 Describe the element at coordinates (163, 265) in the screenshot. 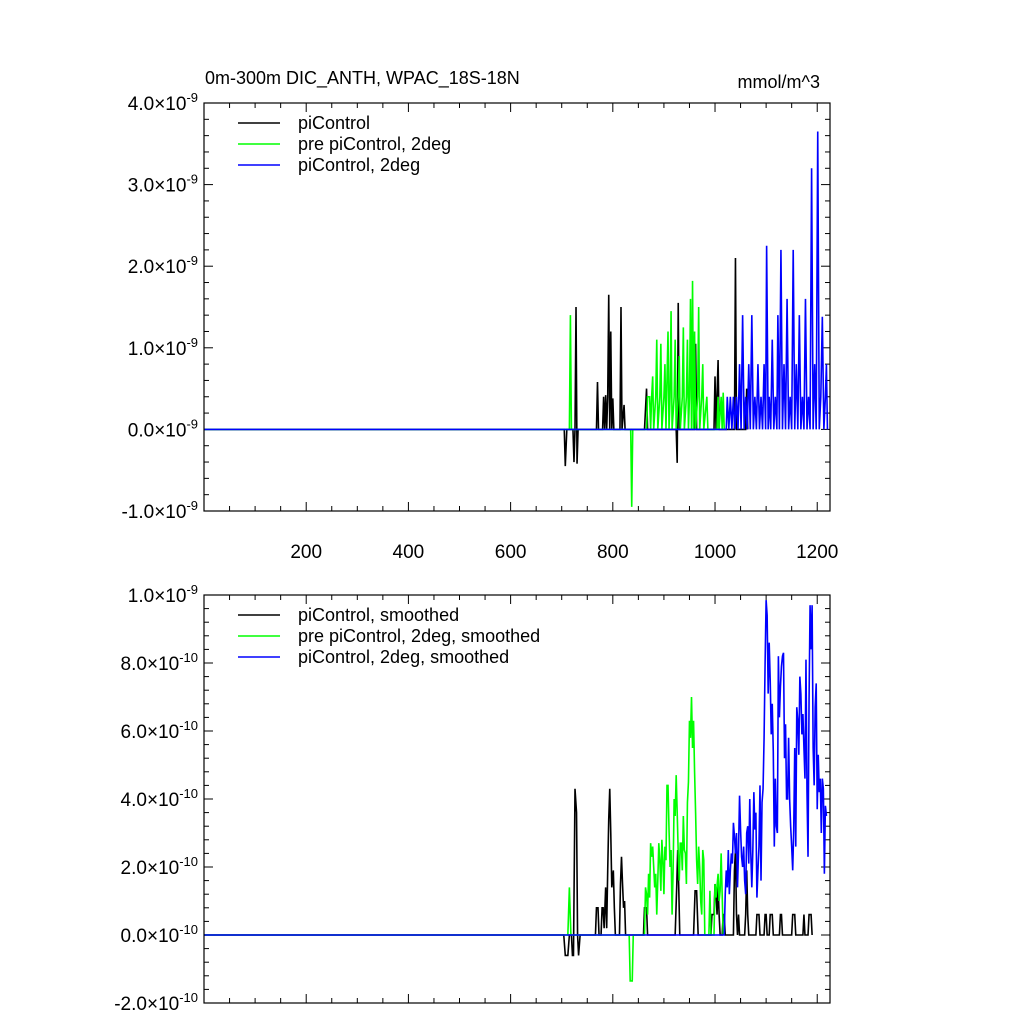

I see `y-tick-label: 2.0×10⁻⁹` at that location.